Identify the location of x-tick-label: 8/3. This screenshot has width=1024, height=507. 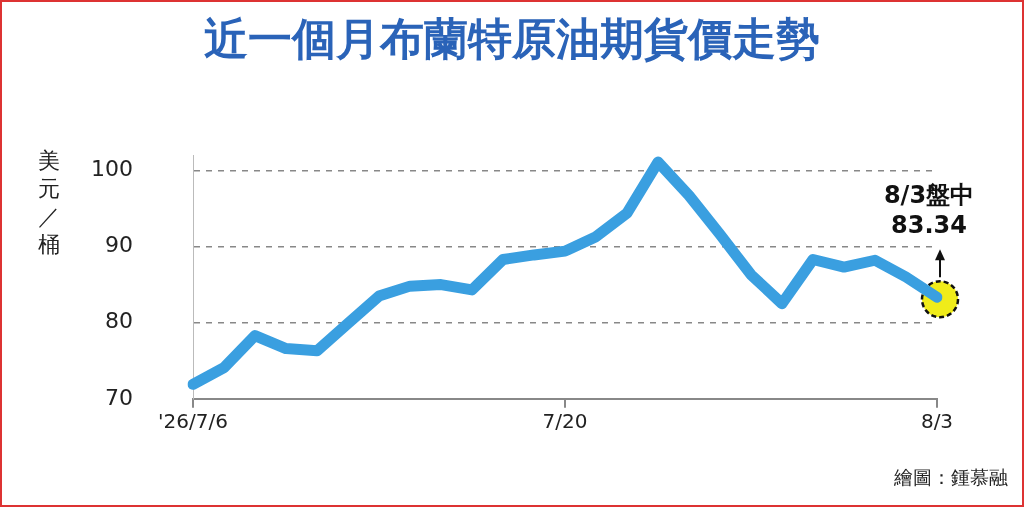
(937, 421).